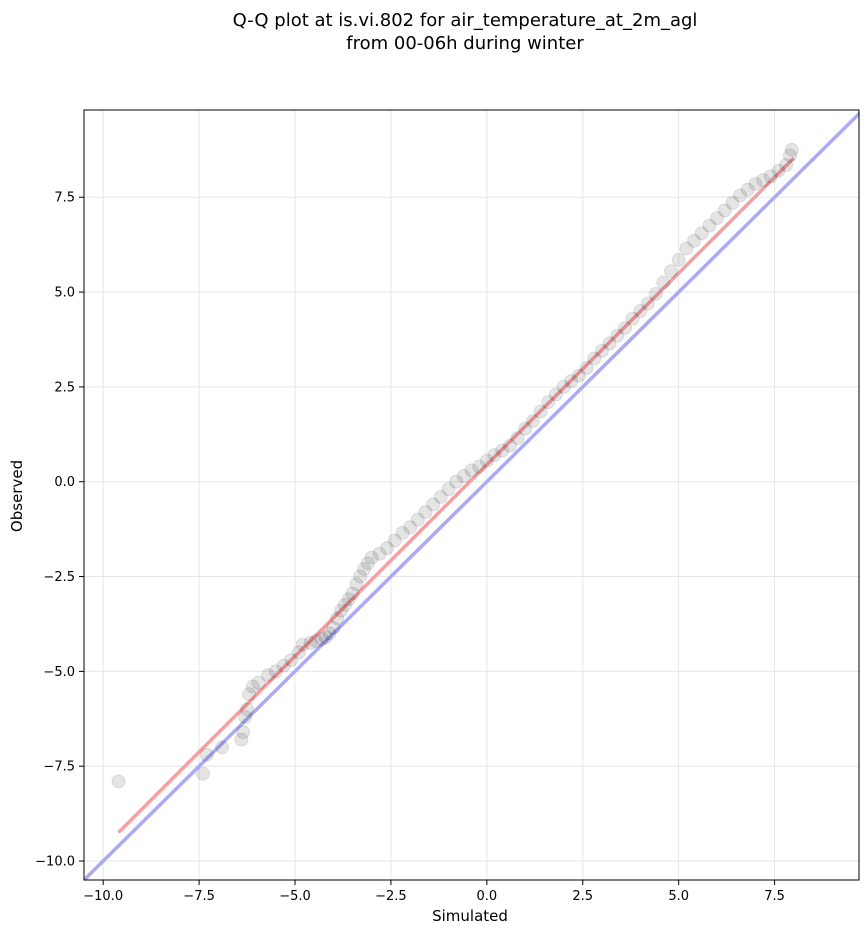  What do you see at coordinates (59, 577) in the screenshot?
I see `y-tick-label: −2.5` at bounding box center [59, 577].